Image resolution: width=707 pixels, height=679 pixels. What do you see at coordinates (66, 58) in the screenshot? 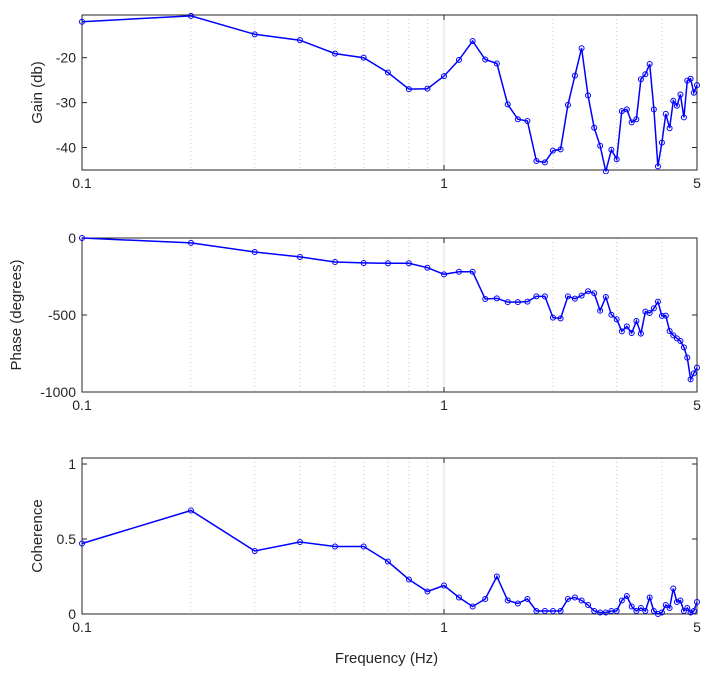
I see `y-tick-label: -20` at bounding box center [66, 58].